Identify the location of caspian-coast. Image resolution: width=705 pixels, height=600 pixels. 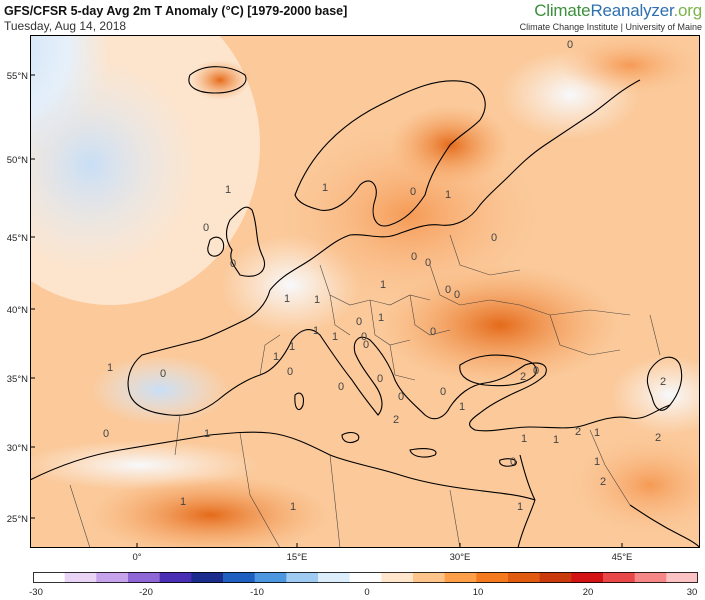
(664, 383).